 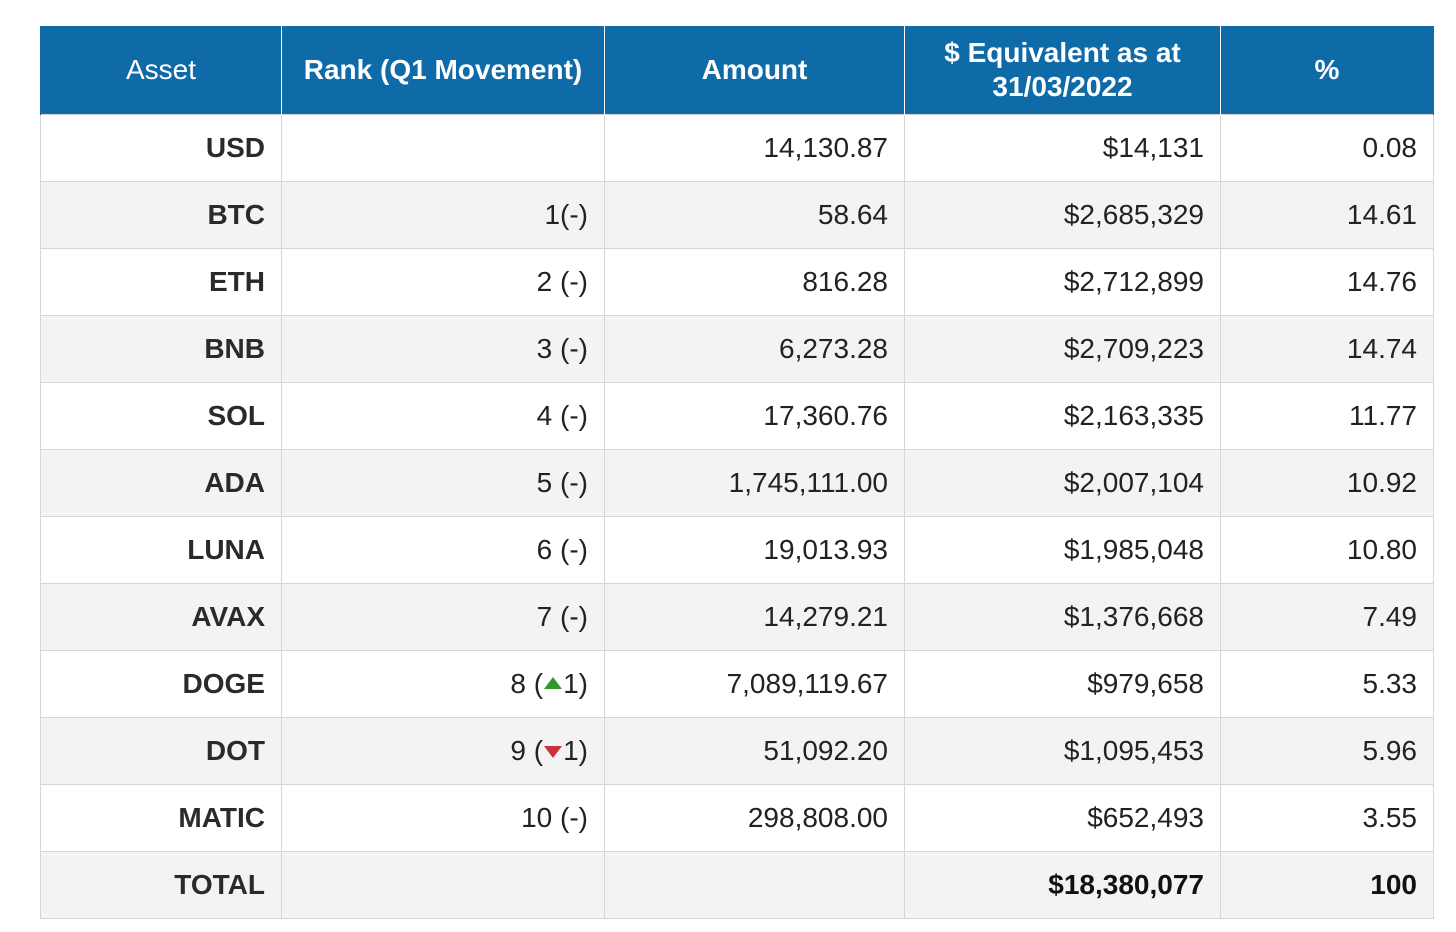 I want to click on header-percent: %, so click(x=1327, y=70).